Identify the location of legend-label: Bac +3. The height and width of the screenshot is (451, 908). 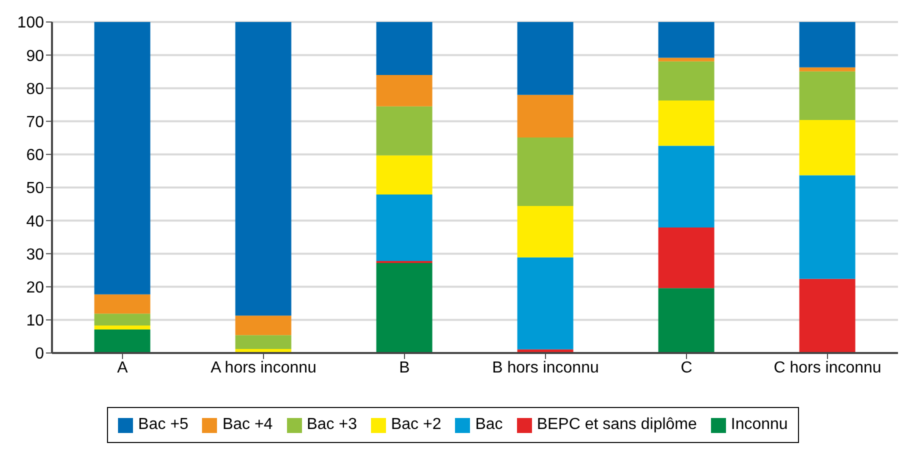
(331, 425).